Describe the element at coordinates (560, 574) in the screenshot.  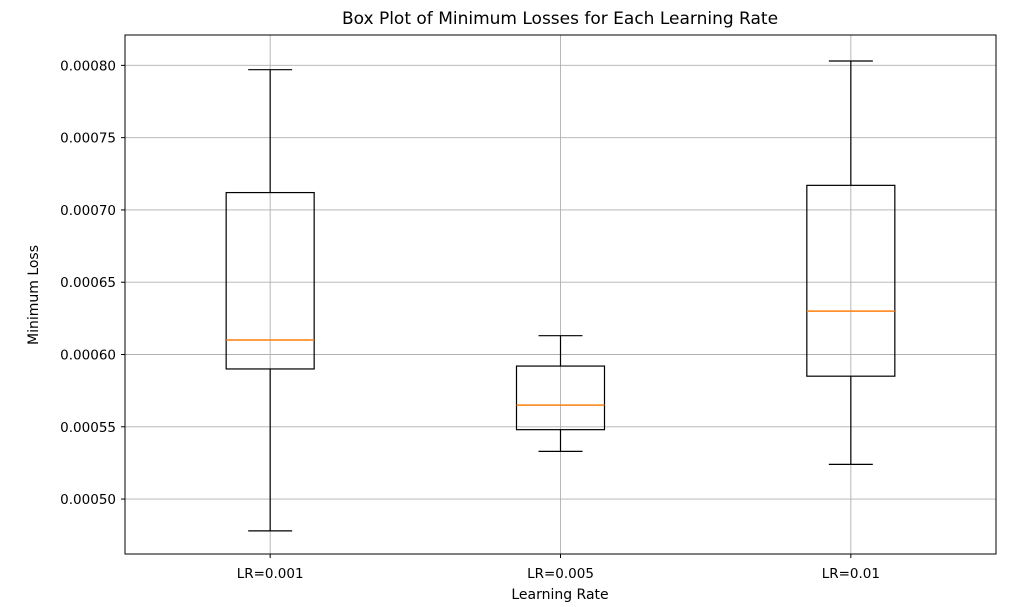
I see `x-tick-label: LR=0.005` at that location.